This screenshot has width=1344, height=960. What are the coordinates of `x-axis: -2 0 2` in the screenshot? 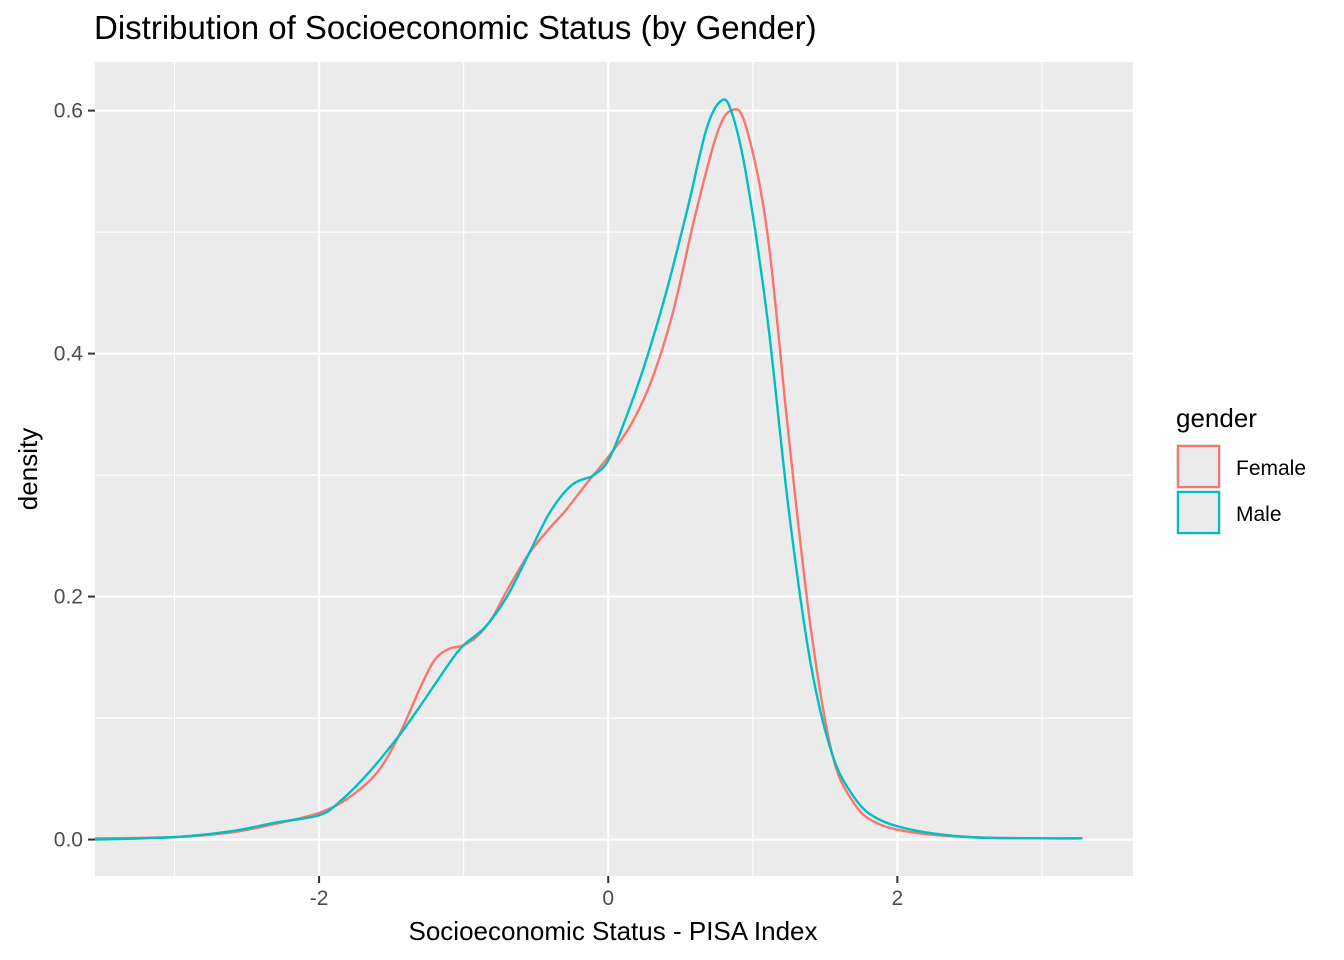 It's located at (606, 893).